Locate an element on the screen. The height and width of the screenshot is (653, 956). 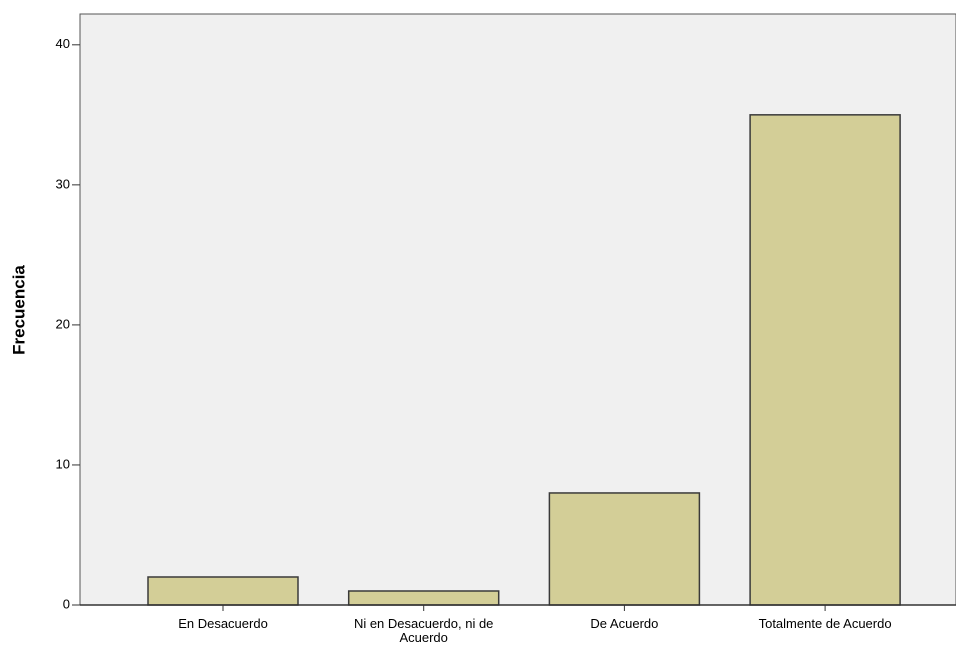
y-tick-label: 20 is located at coordinates (63, 323).